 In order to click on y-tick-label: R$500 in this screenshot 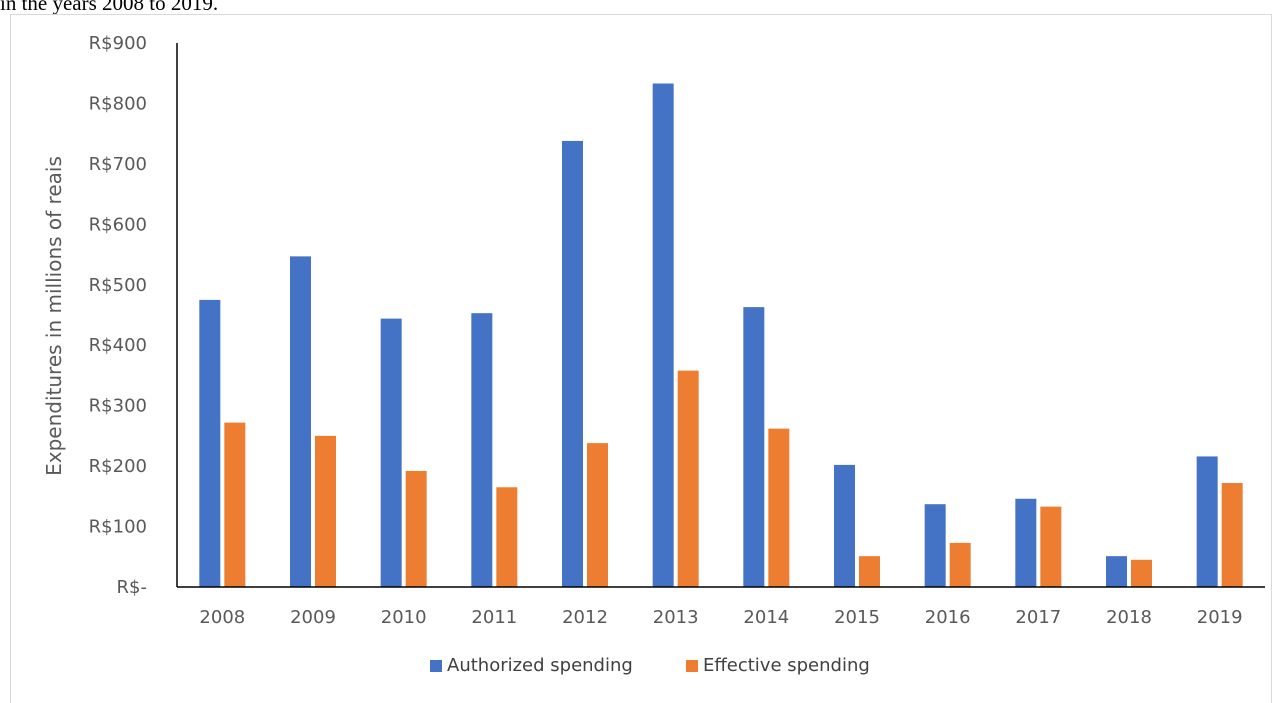, I will do `click(118, 285)`.